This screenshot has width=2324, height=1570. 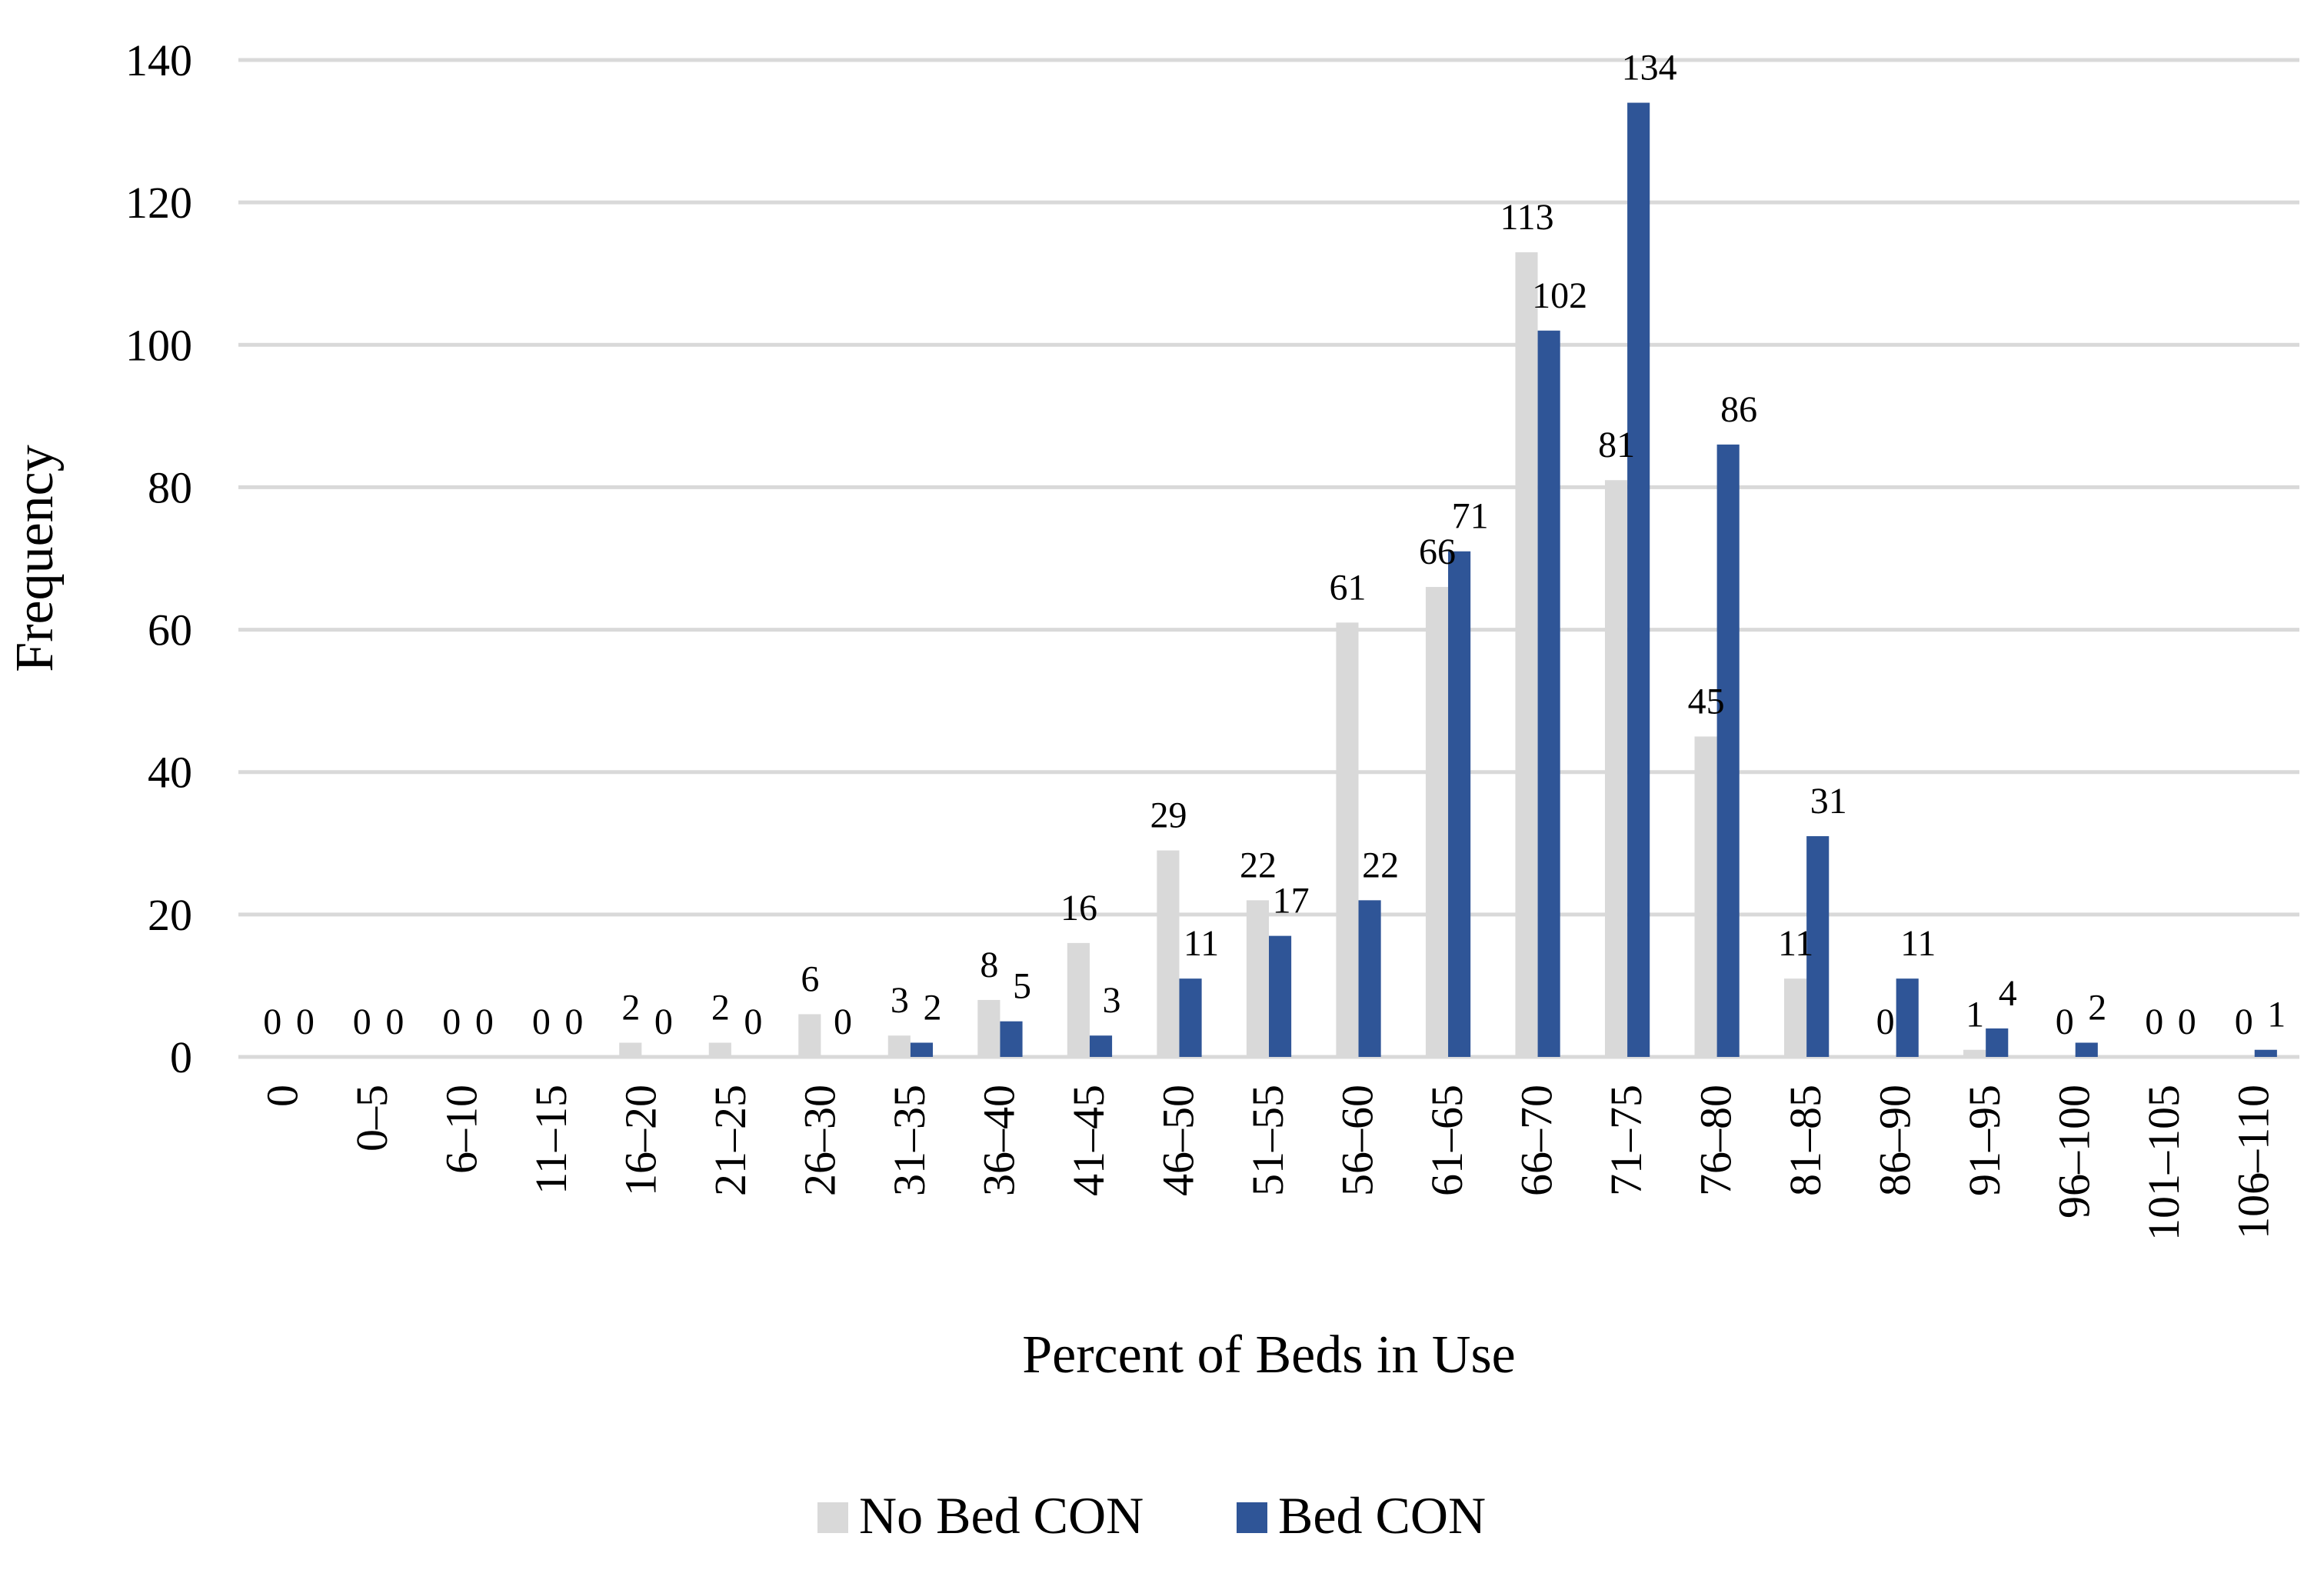 What do you see at coordinates (551, 1140) in the screenshot?
I see `x-tick-label: 11–15` at bounding box center [551, 1140].